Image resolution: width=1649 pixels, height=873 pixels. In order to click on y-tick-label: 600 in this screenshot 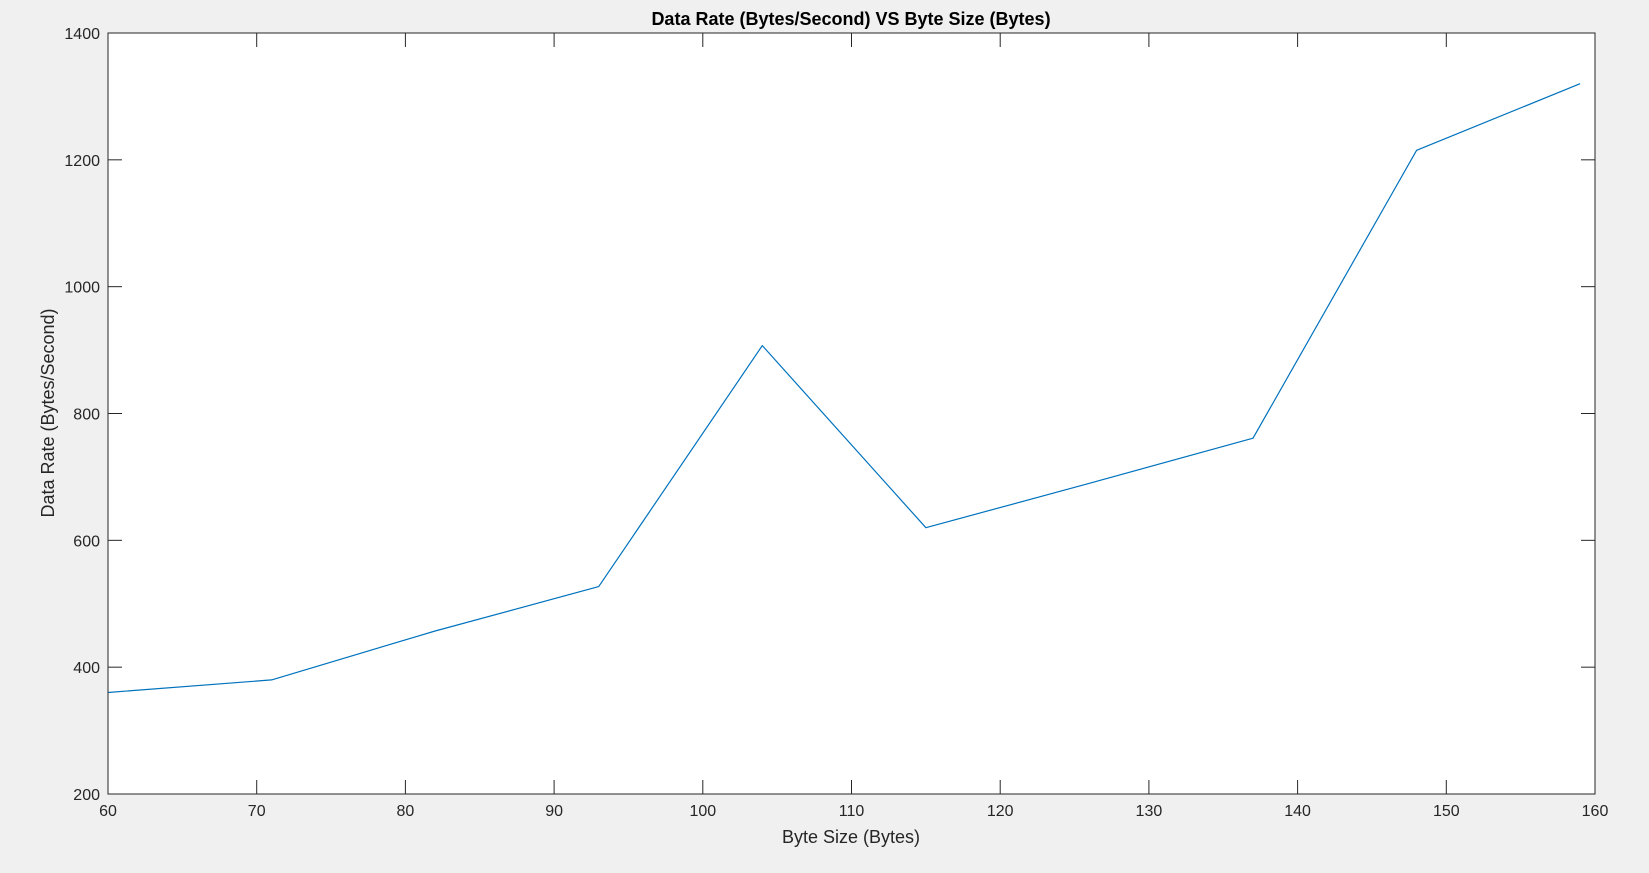, I will do `click(86, 541)`.